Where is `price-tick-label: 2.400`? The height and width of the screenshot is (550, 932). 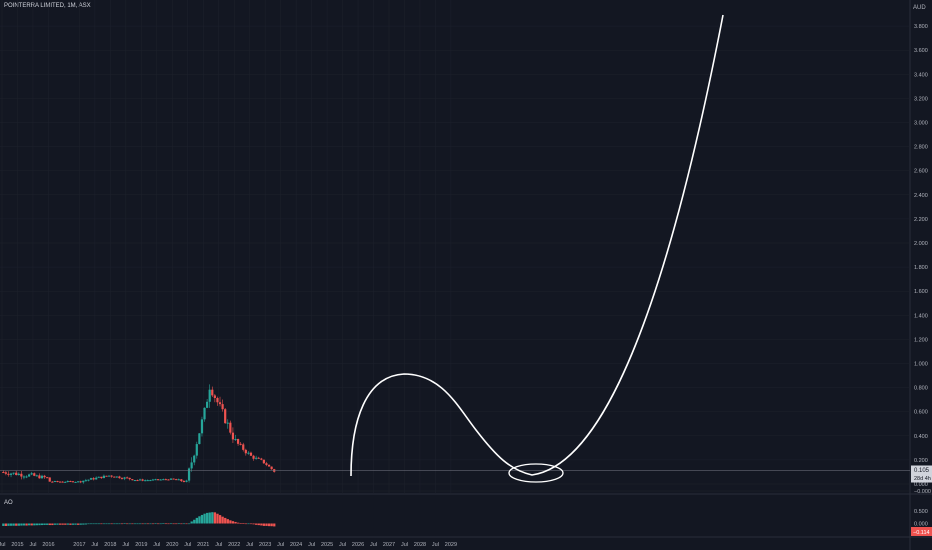
price-tick-label: 2.400 is located at coordinates (921, 196).